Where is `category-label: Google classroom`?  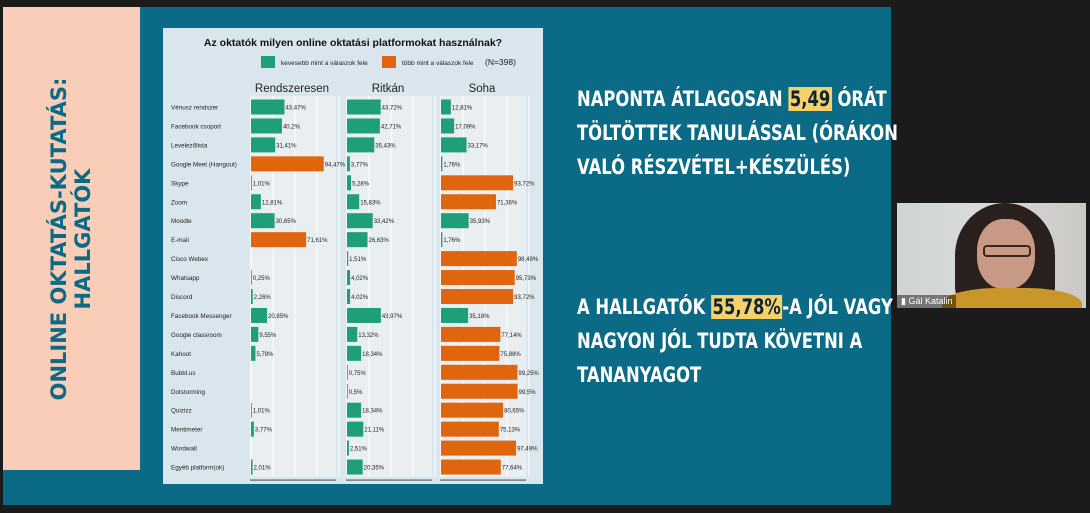 category-label: Google classroom is located at coordinates (196, 335).